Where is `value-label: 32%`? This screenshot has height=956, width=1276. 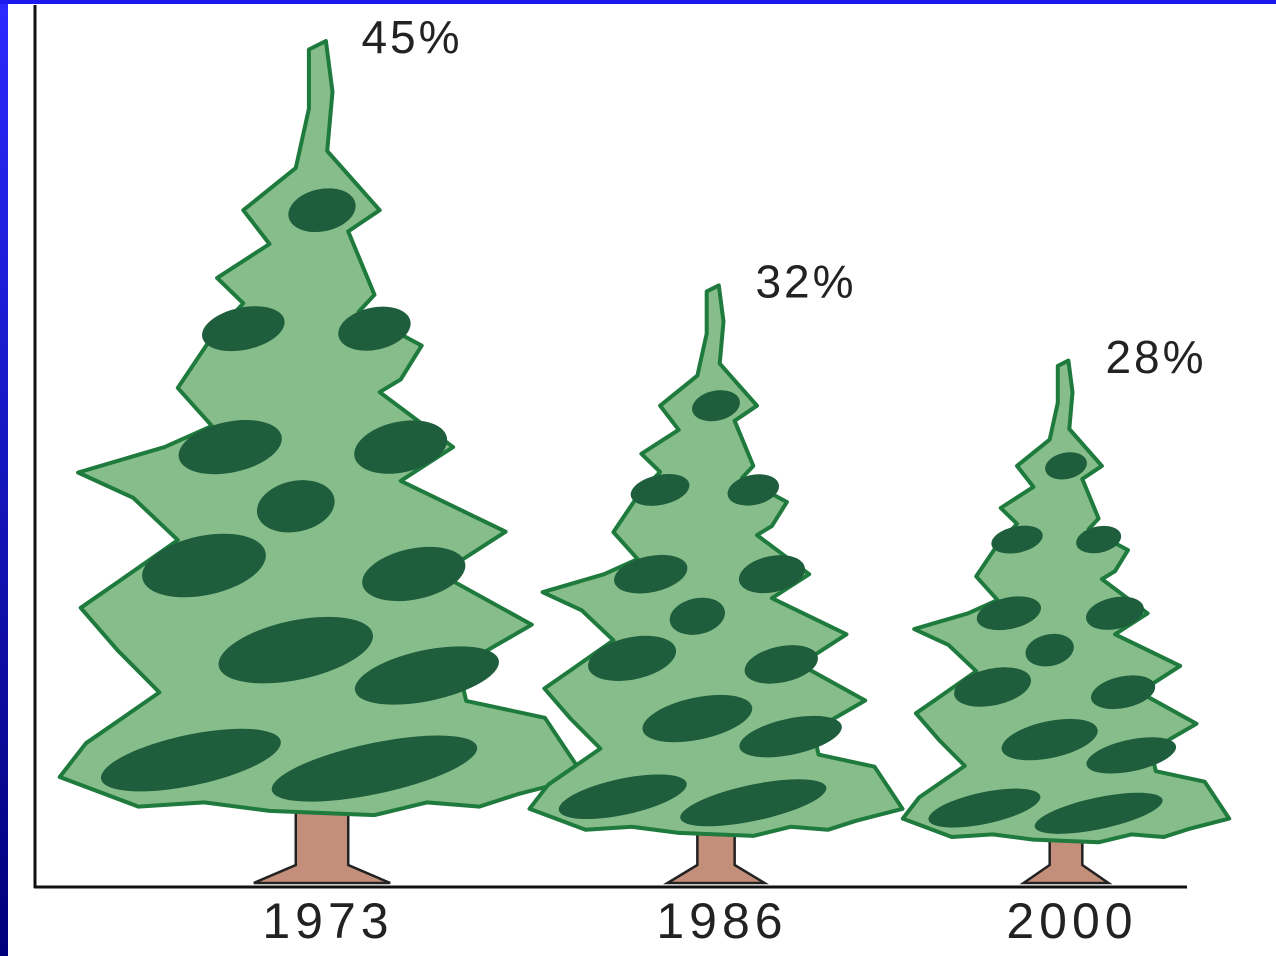 value-label: 32% is located at coordinates (805, 282).